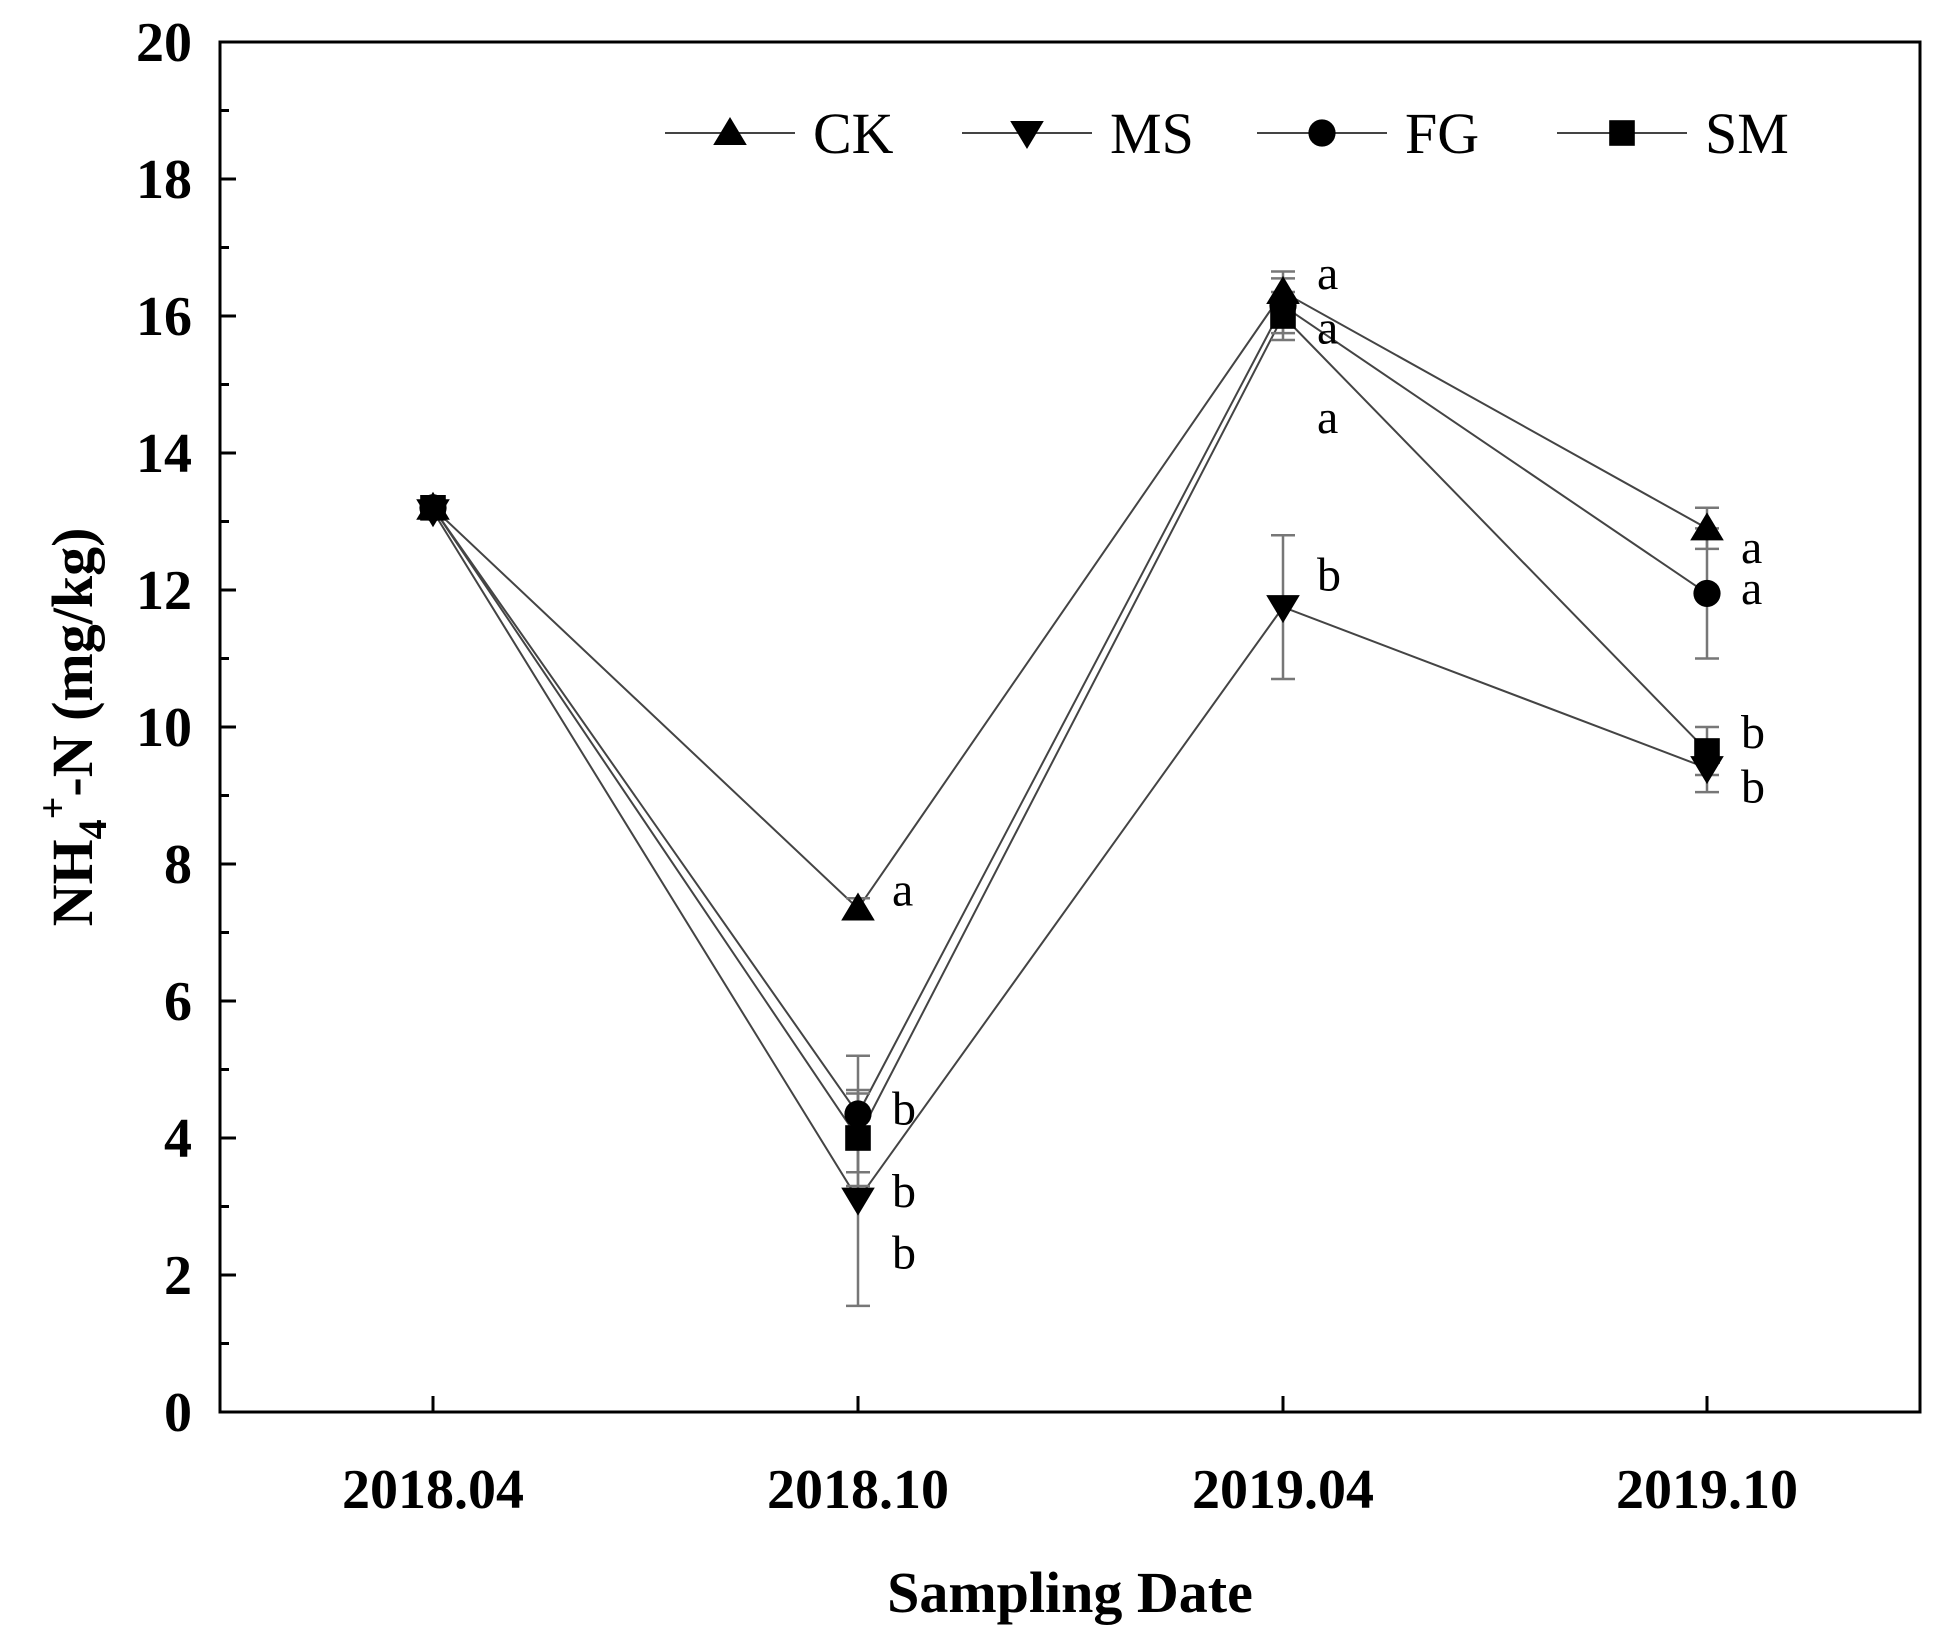 The image size is (1935, 1640). What do you see at coordinates (164, 454) in the screenshot?
I see `y-tick-label: 14` at bounding box center [164, 454].